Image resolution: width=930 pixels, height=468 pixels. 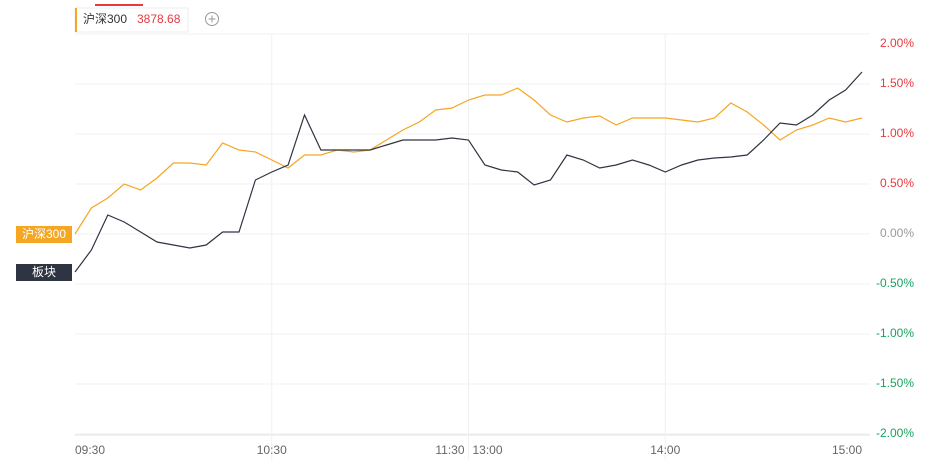 I want to click on y-tick-label: 0.50%, so click(x=897, y=183).